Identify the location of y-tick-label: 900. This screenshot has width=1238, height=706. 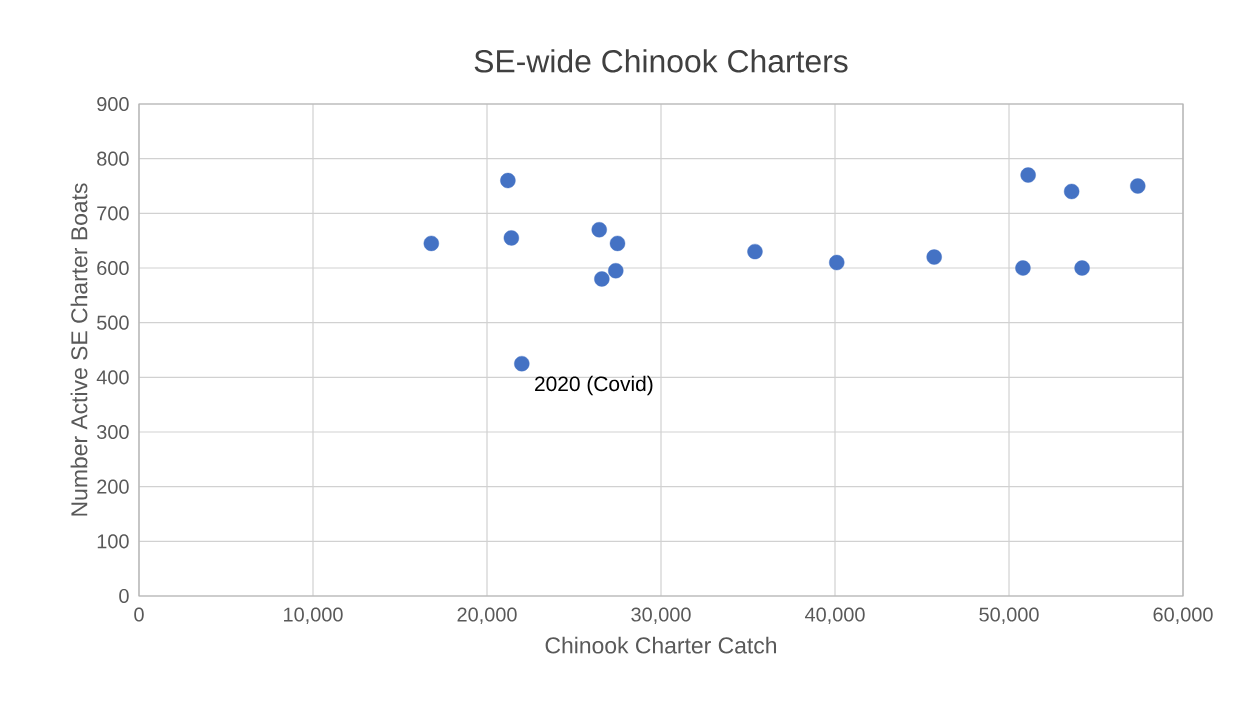
(113, 104).